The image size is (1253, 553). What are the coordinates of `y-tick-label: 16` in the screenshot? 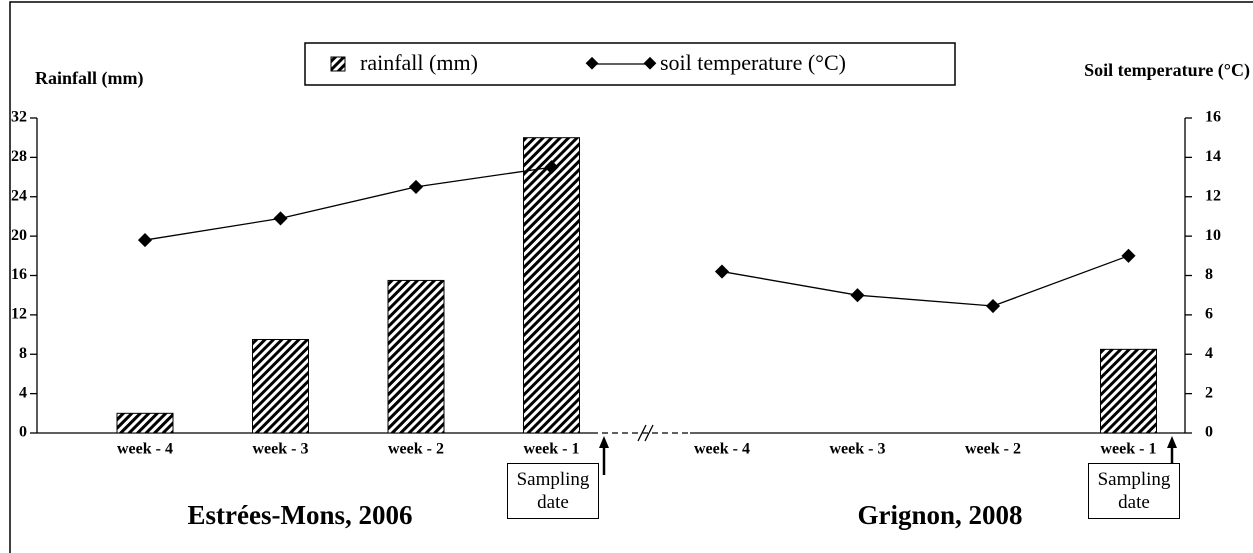 It's located at (19, 274).